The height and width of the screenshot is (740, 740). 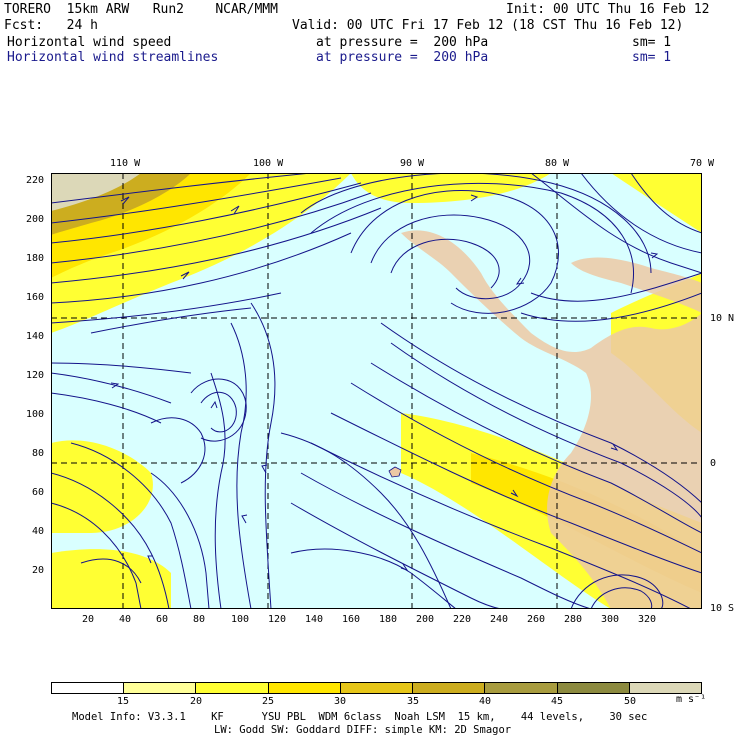 What do you see at coordinates (268, 701) in the screenshot?
I see `colorbar-label: 25` at bounding box center [268, 701].